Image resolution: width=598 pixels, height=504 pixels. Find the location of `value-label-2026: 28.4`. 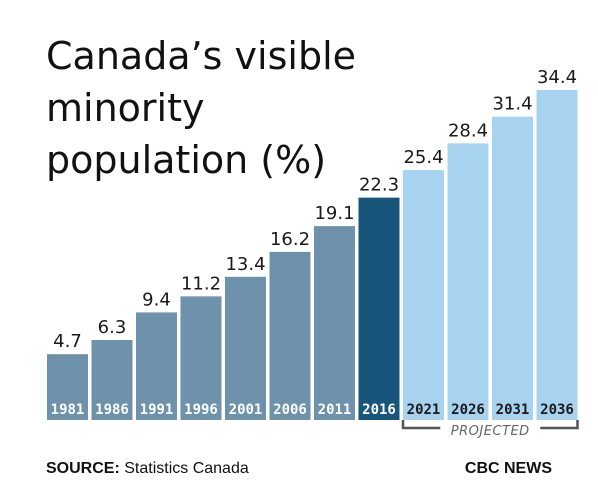

value-label-2026: 28.4 is located at coordinates (468, 130).